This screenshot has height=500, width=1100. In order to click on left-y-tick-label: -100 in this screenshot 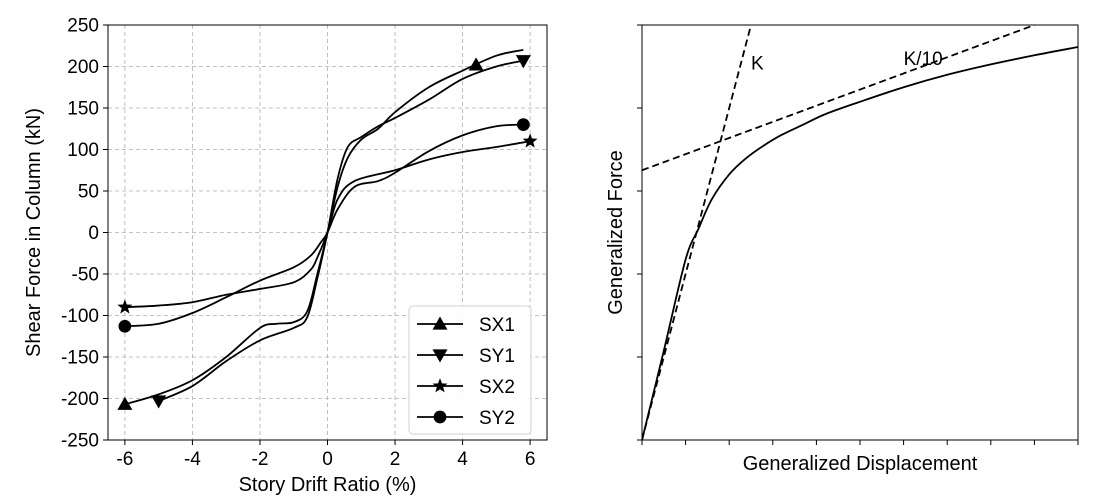, I will do `click(80, 316)`.